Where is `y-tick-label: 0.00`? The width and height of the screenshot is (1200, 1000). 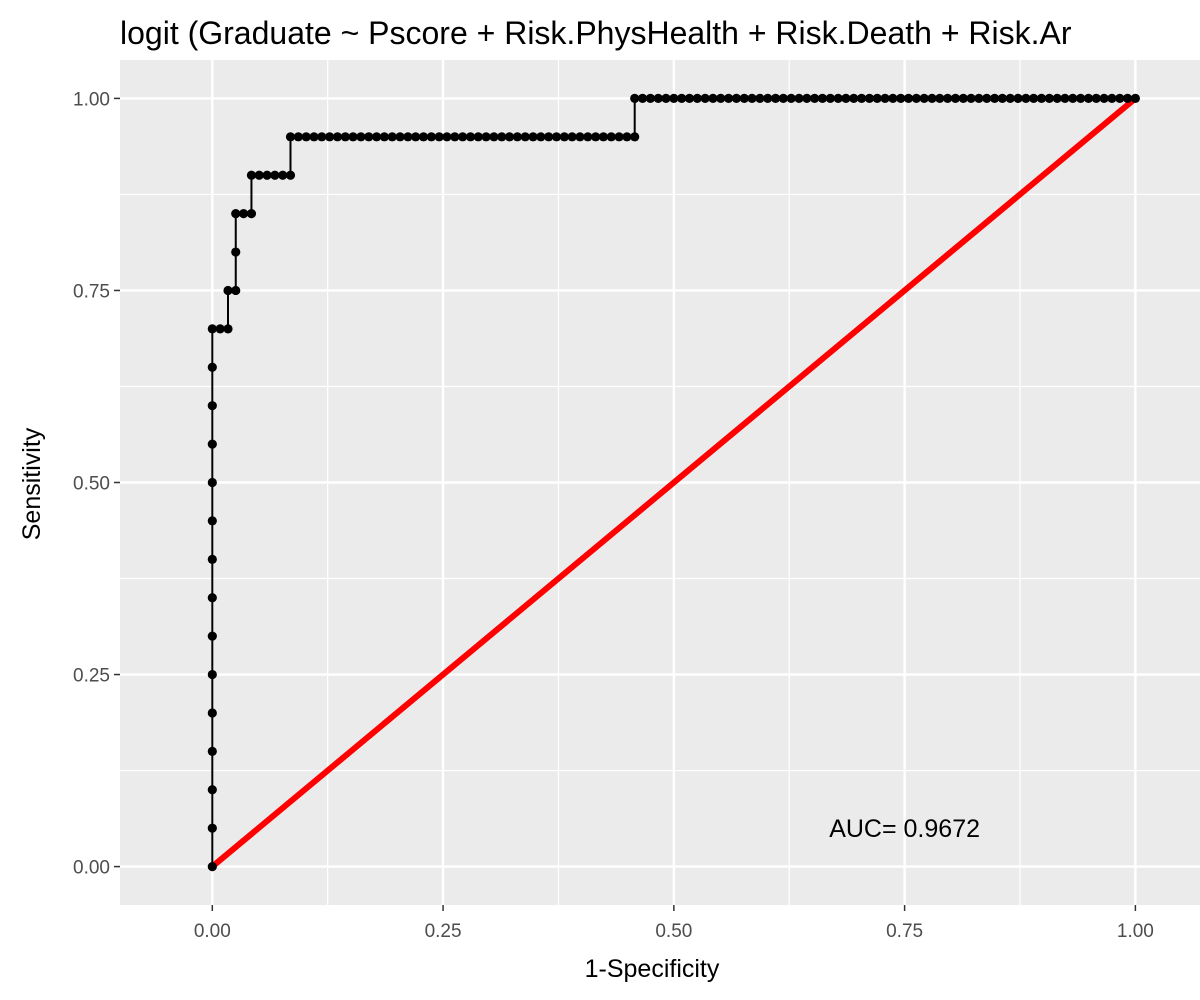 y-tick-label: 0.00 is located at coordinates (91, 868).